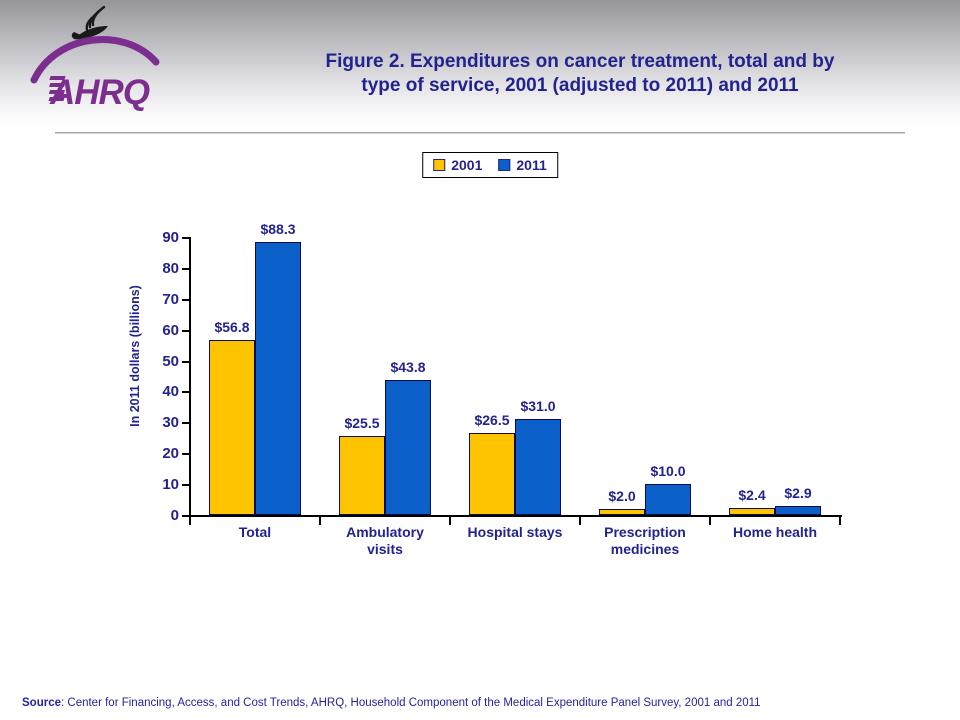 This screenshot has width=960, height=720. I want to click on header-divider-line, so click(480, 133).